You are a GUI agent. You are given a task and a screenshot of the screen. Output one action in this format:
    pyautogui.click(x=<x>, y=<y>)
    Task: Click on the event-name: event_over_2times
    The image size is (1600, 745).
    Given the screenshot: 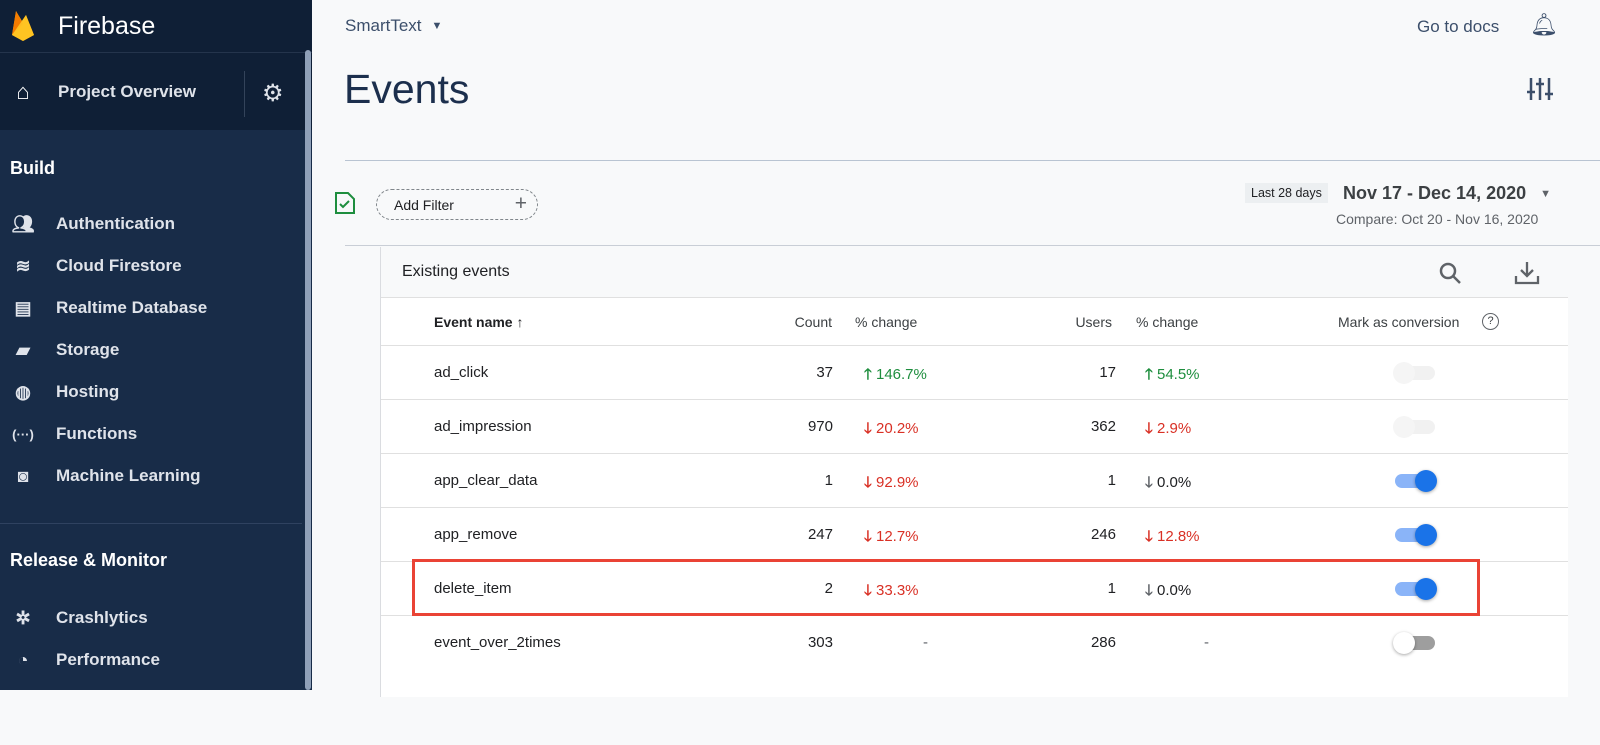 What is the action you would take?
    pyautogui.click(x=497, y=642)
    